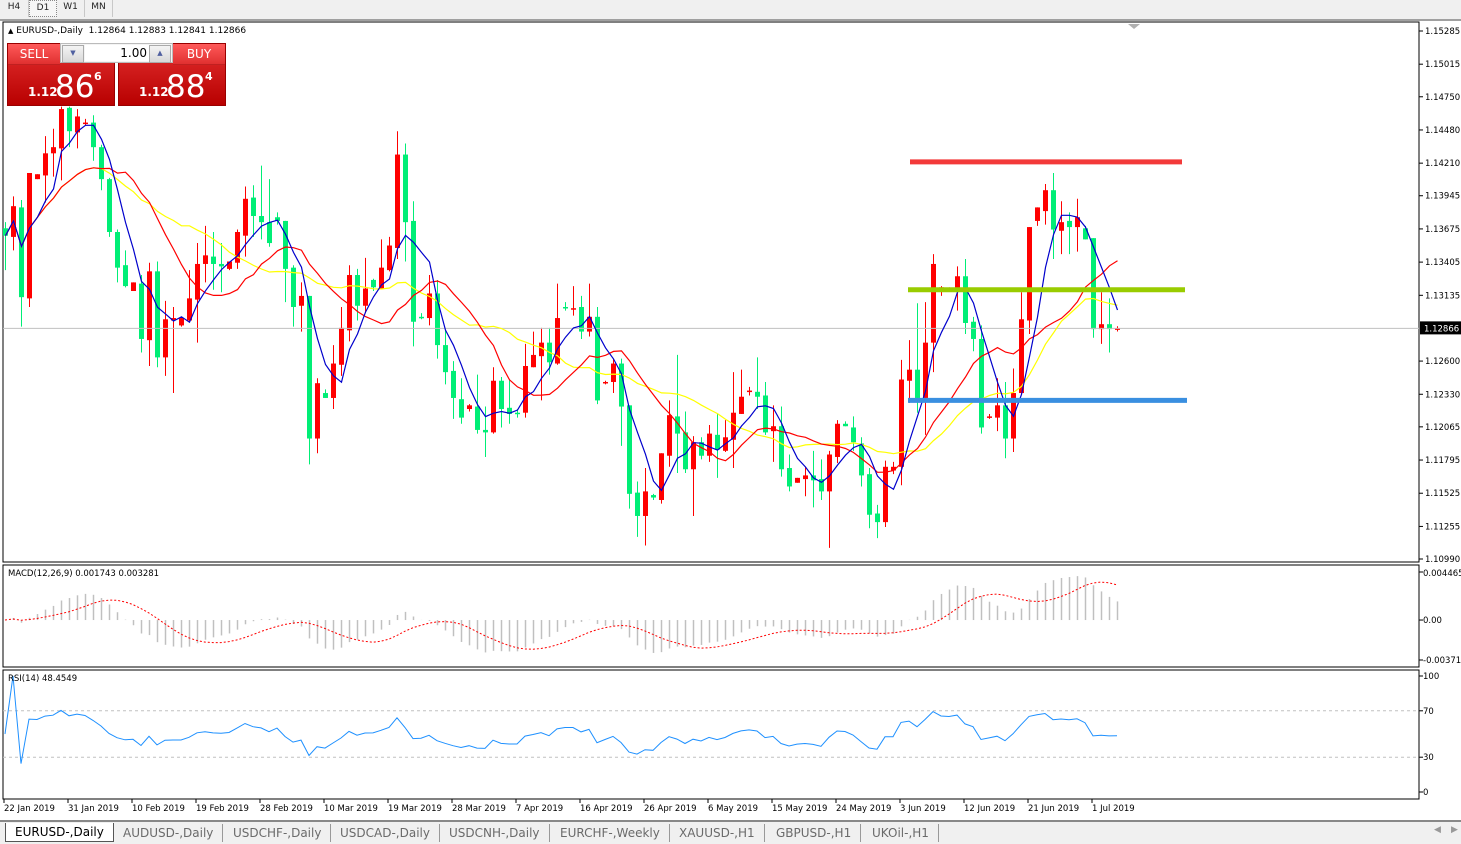 This screenshot has height=844, width=1461. Describe the element at coordinates (43, 8) in the screenshot. I see `timeframe-d1: D1` at that location.